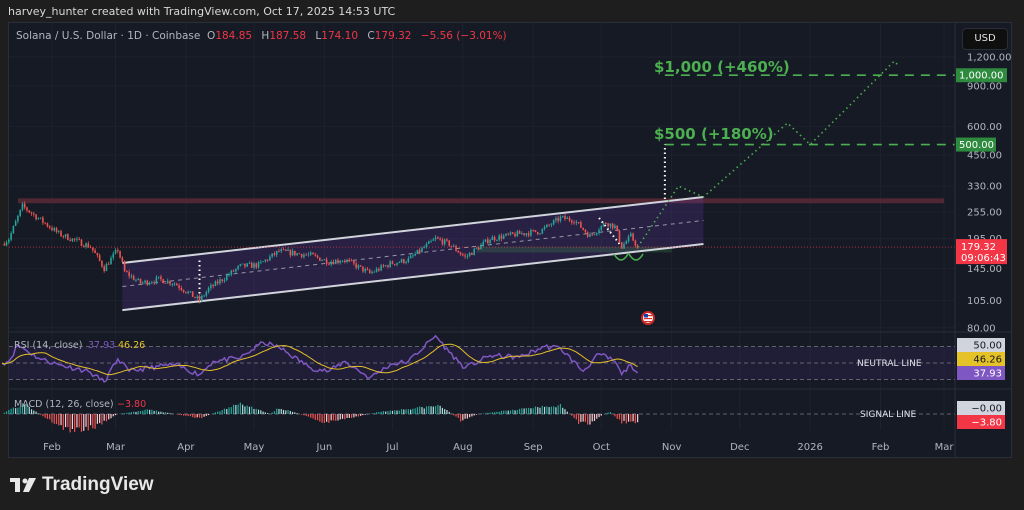 The image size is (1024, 510). What do you see at coordinates (574, 249) in the screenshot?
I see `support-zone` at bounding box center [574, 249].